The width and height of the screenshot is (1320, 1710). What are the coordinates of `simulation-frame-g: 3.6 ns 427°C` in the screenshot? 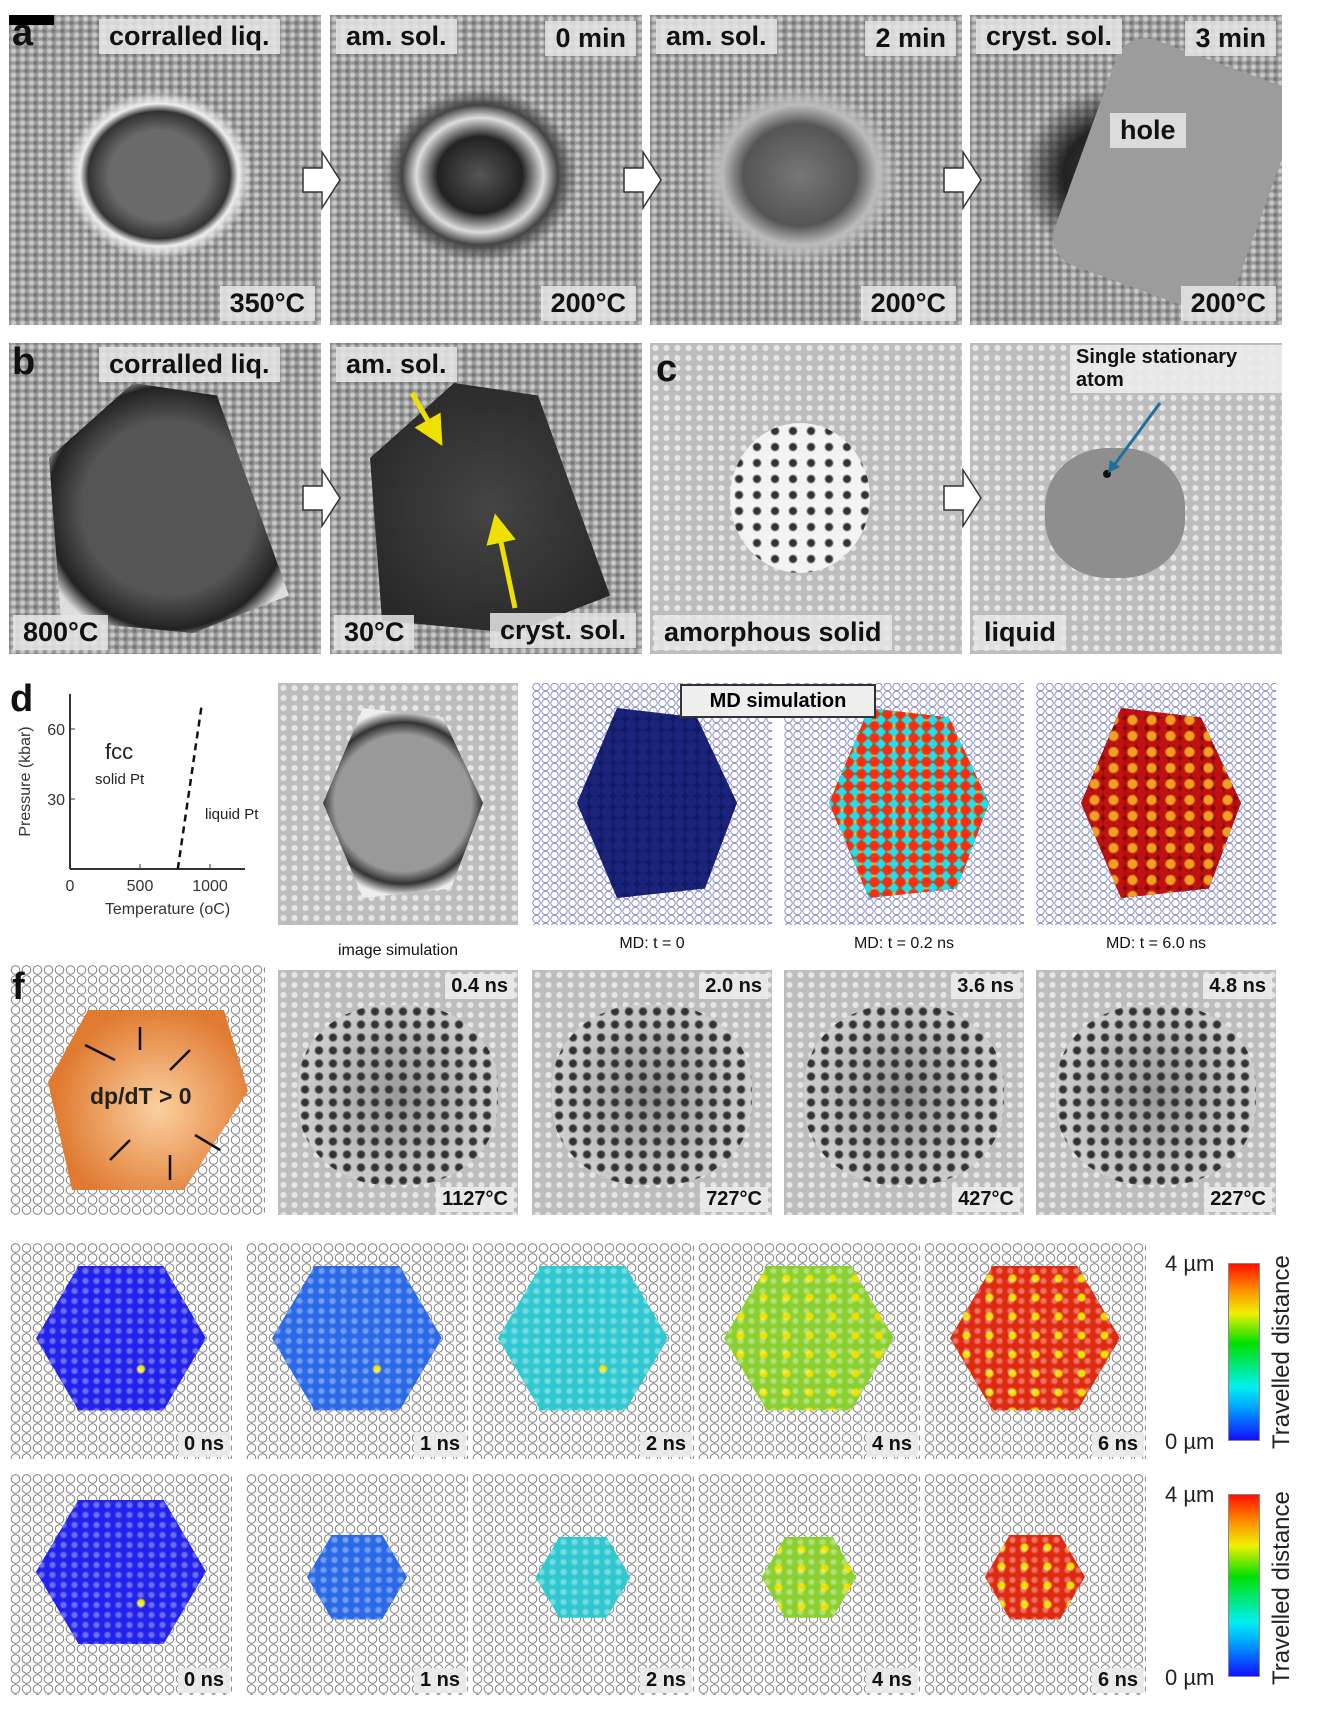 It's located at (904, 1092).